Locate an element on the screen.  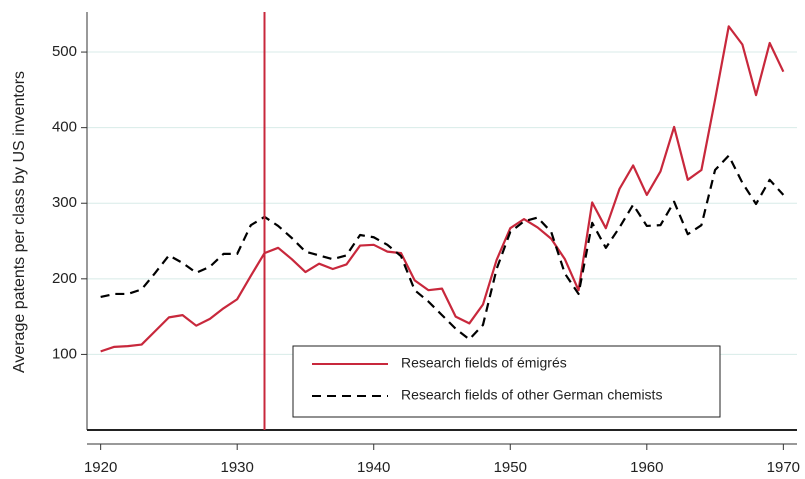
y-tick-label: 500 is located at coordinates (64, 51).